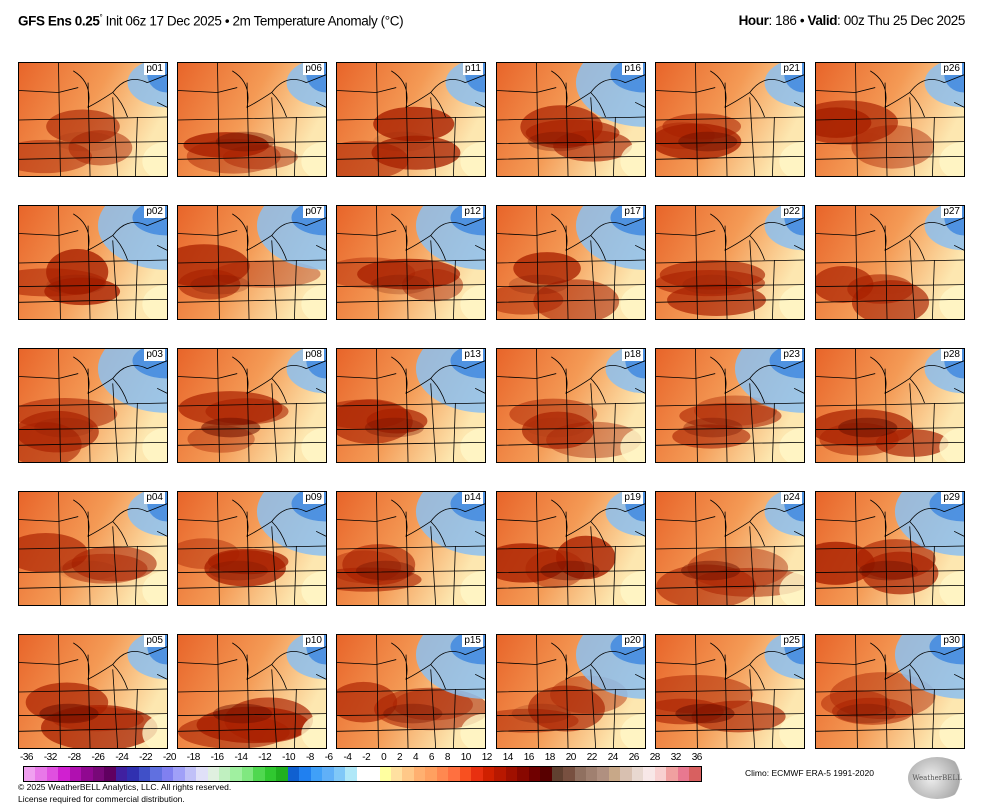  I want to click on colorbar-tick-label: 32, so click(676, 757).